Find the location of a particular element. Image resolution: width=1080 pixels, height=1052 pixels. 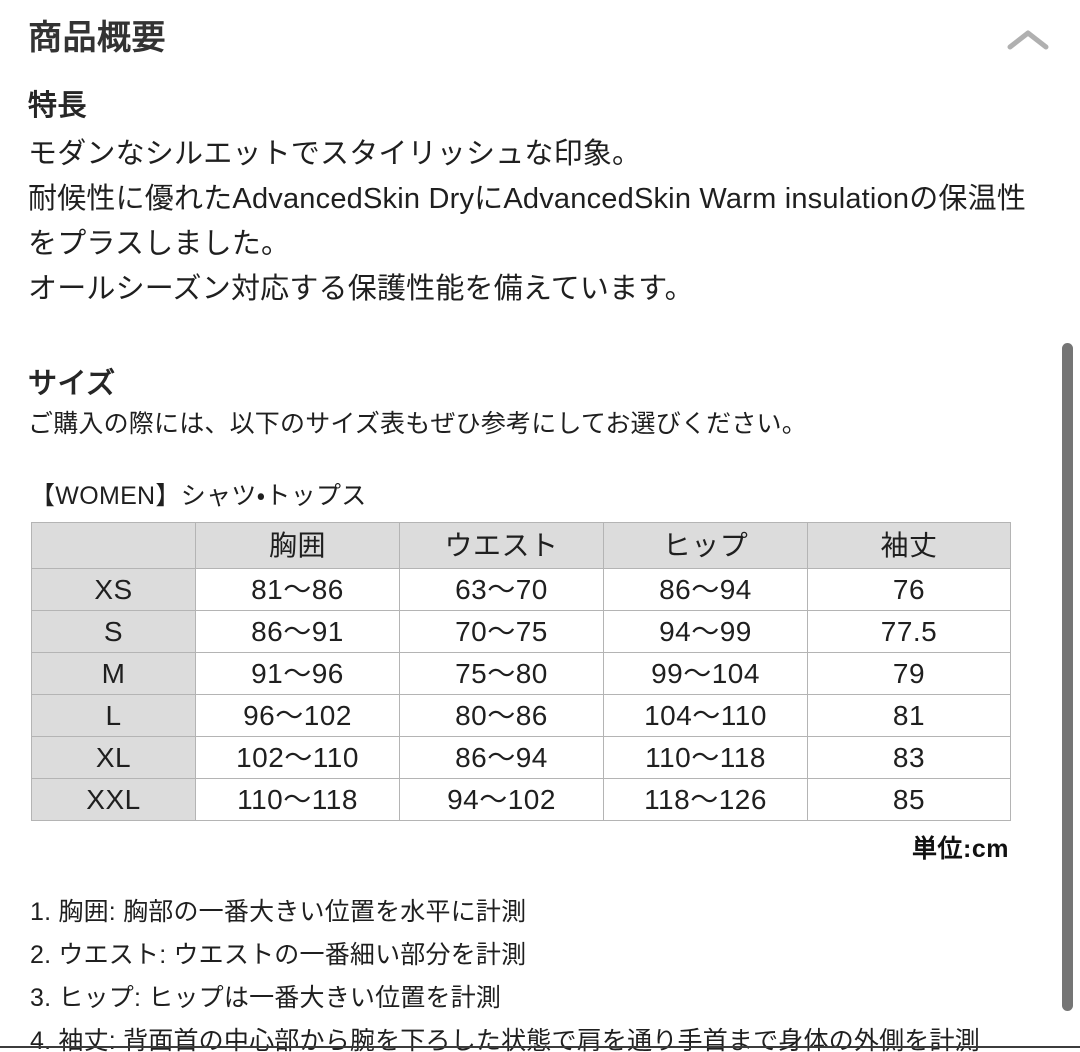

list-item: 2. ウエスト: ウエストの一番細い部分を計測 is located at coordinates (278, 955).